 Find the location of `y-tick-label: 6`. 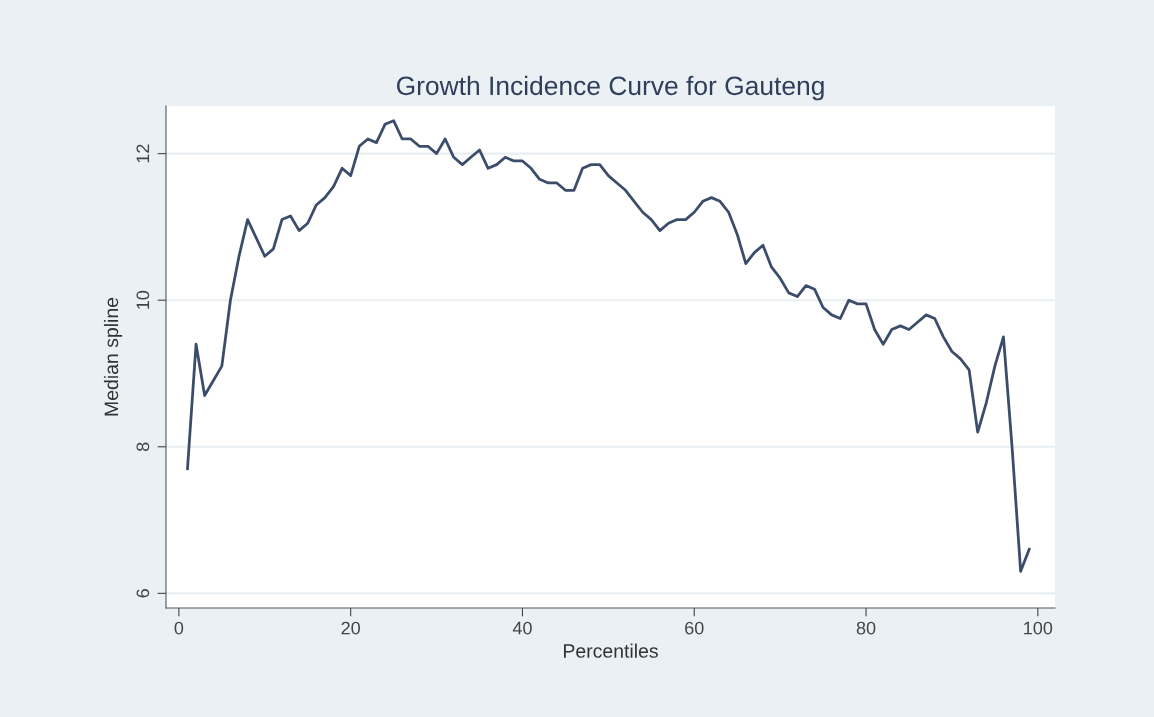

y-tick-label: 6 is located at coordinates (143, 593).